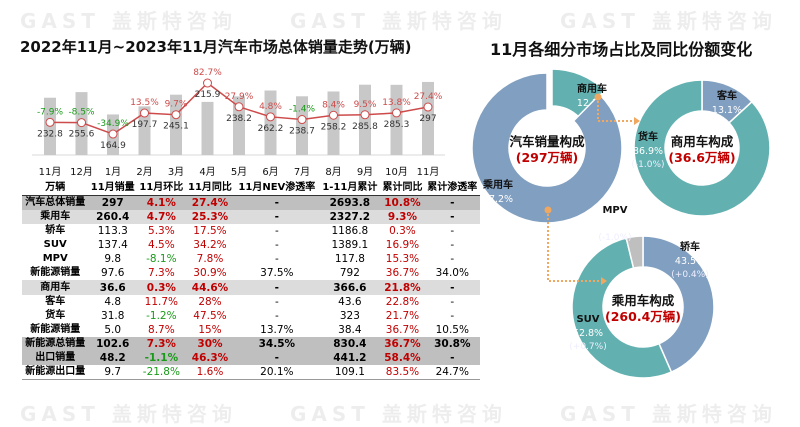 Image resolution: width=800 pixels, height=427 pixels. What do you see at coordinates (402, 188) in the screenshot?
I see `table-header: 累计同比` at bounding box center [402, 188].